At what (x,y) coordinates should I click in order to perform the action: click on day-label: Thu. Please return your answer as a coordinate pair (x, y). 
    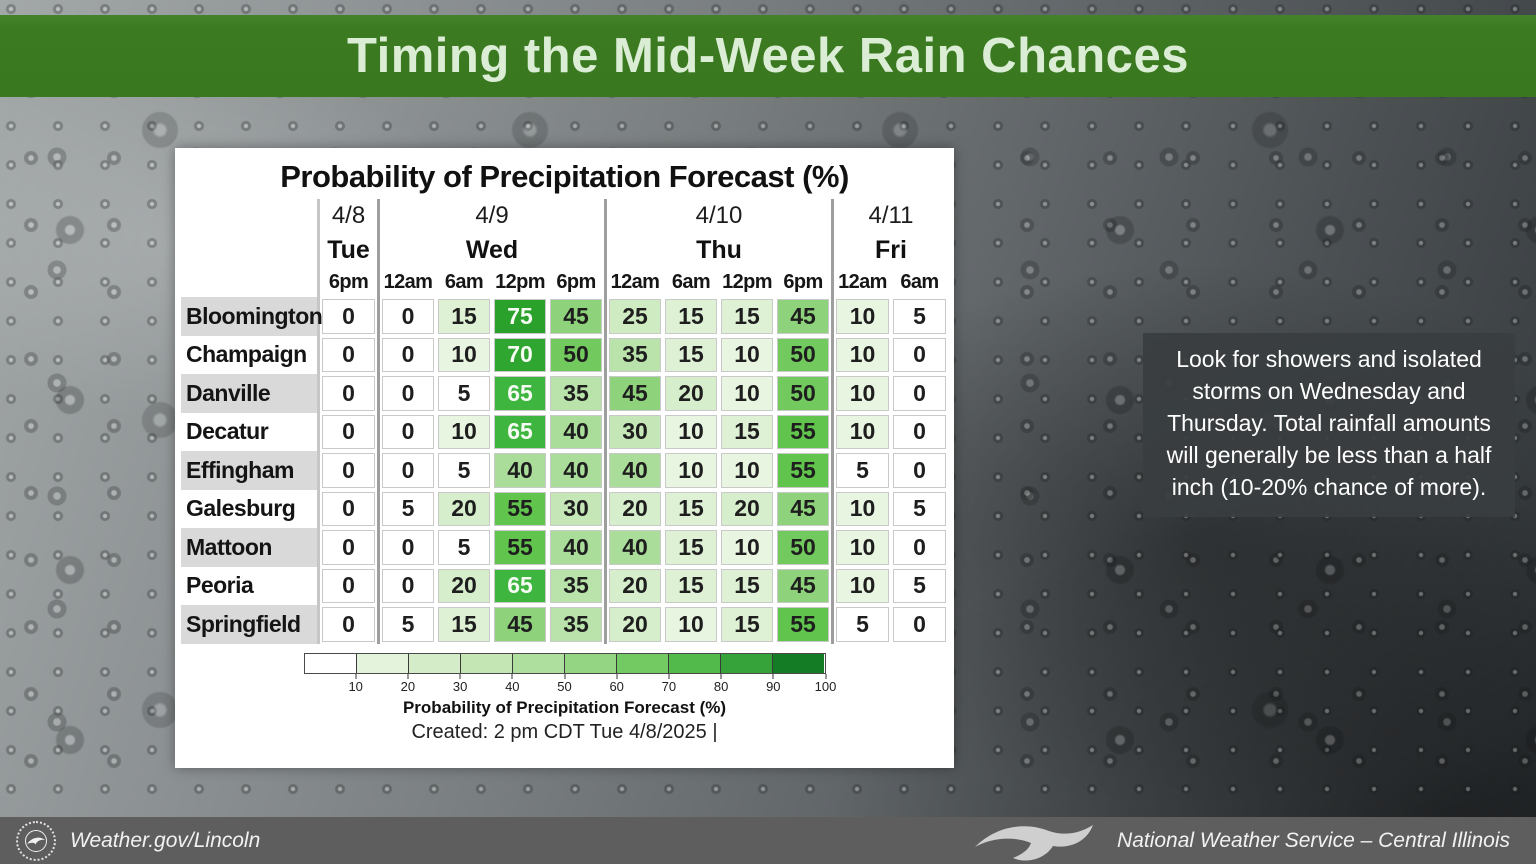
    Looking at the image, I should click on (719, 249).